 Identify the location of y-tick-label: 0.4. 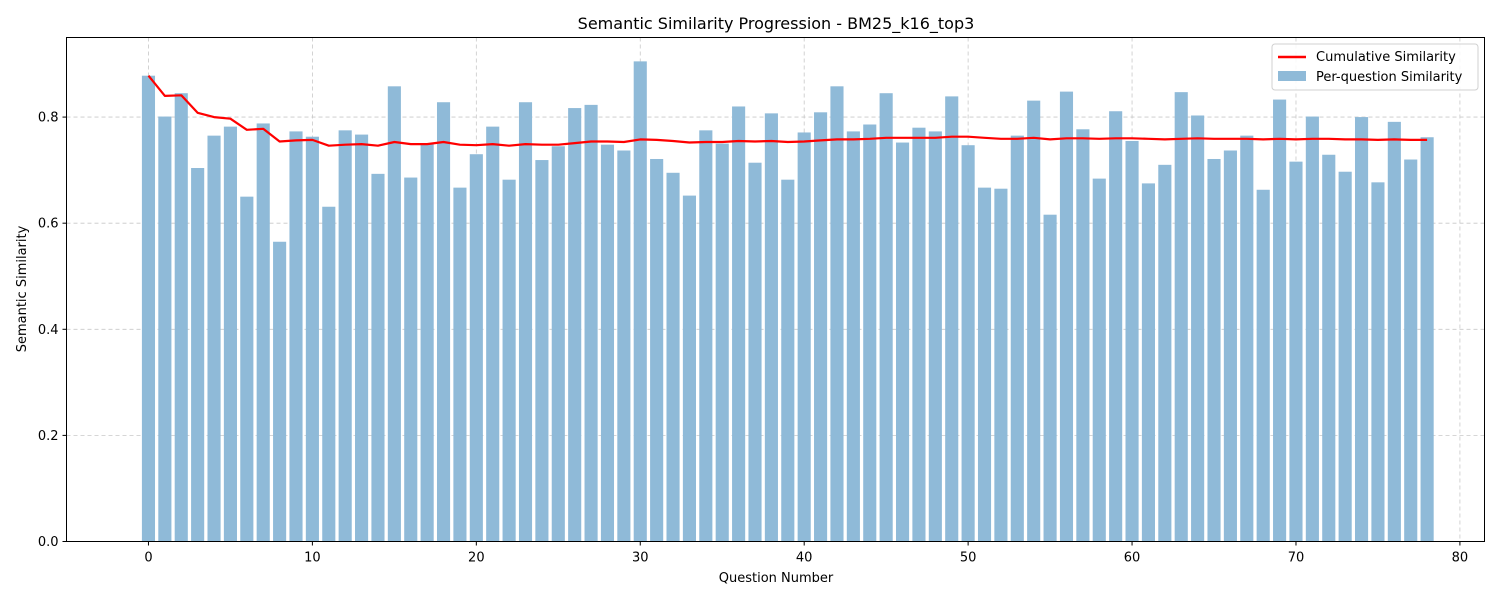
(48, 330).